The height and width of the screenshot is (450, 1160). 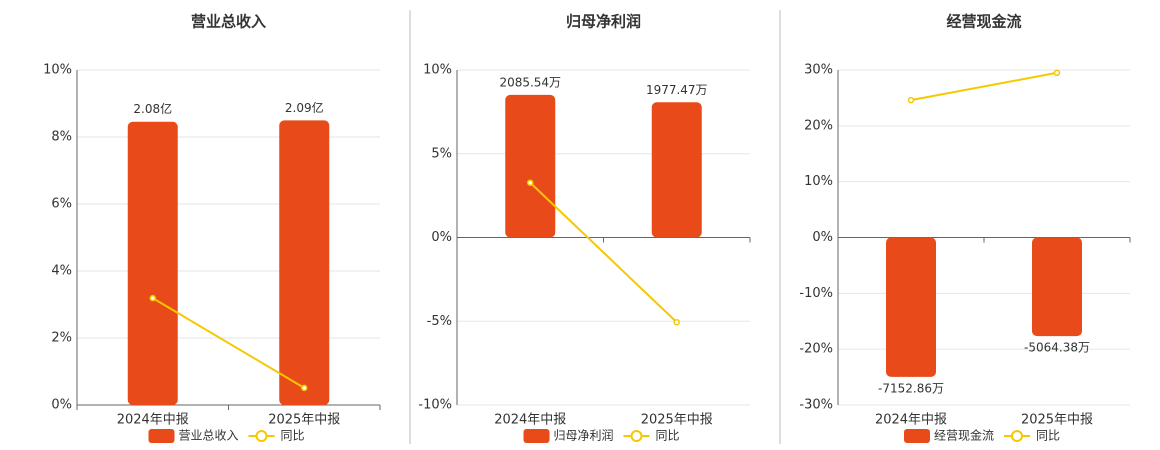 What do you see at coordinates (61, 137) in the screenshot?
I see `y-tick-label: 8%` at bounding box center [61, 137].